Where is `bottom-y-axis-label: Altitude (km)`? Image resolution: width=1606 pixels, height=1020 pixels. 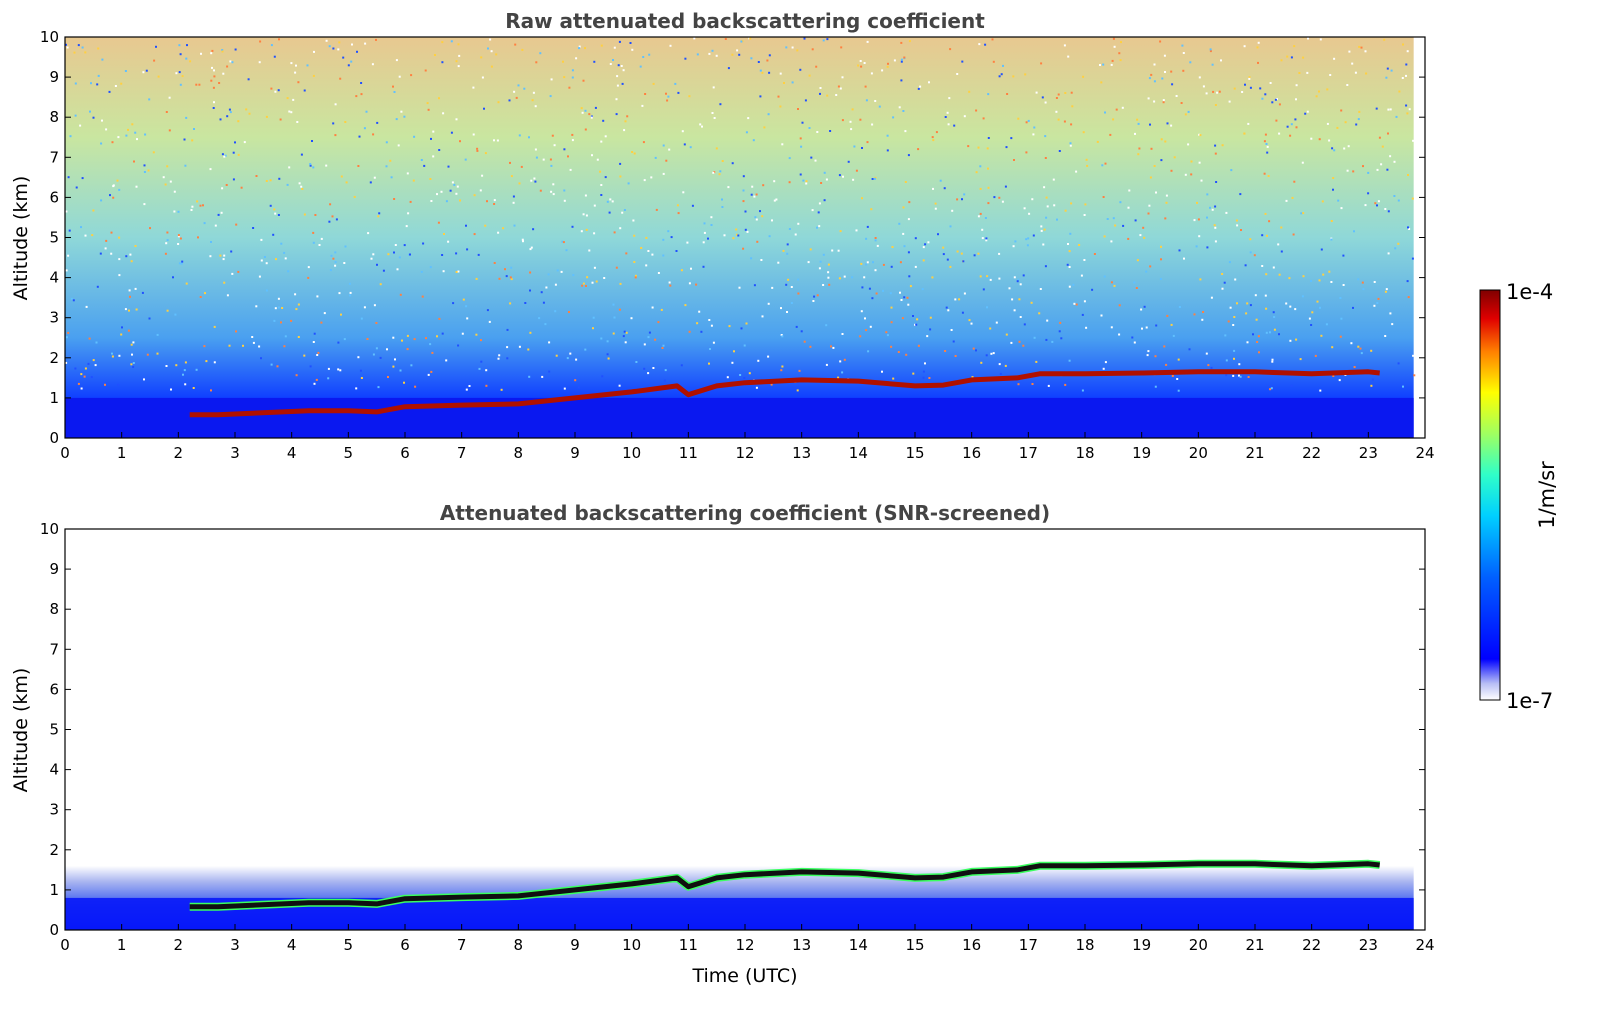 bottom-y-axis-label: Altitude (km) is located at coordinates (21, 730).